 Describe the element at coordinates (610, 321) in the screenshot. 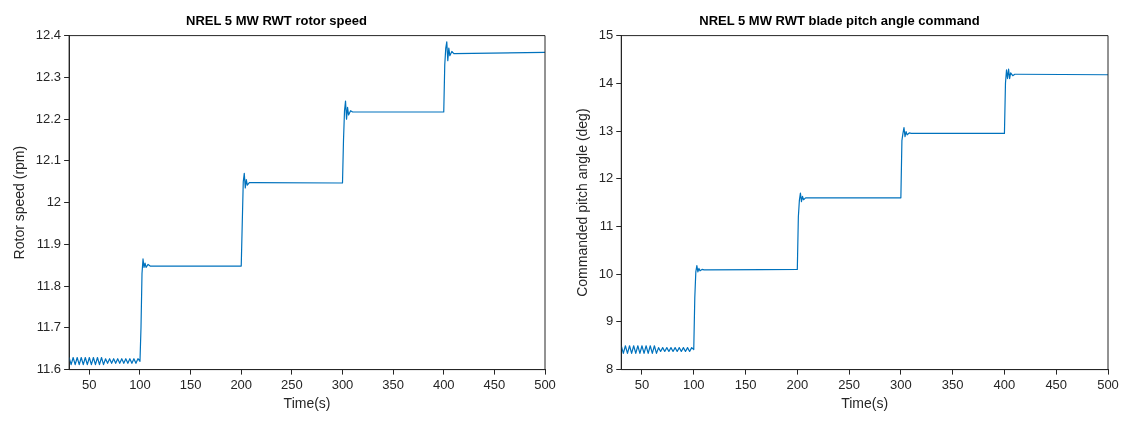

I see `y-tick-label: 9` at that location.